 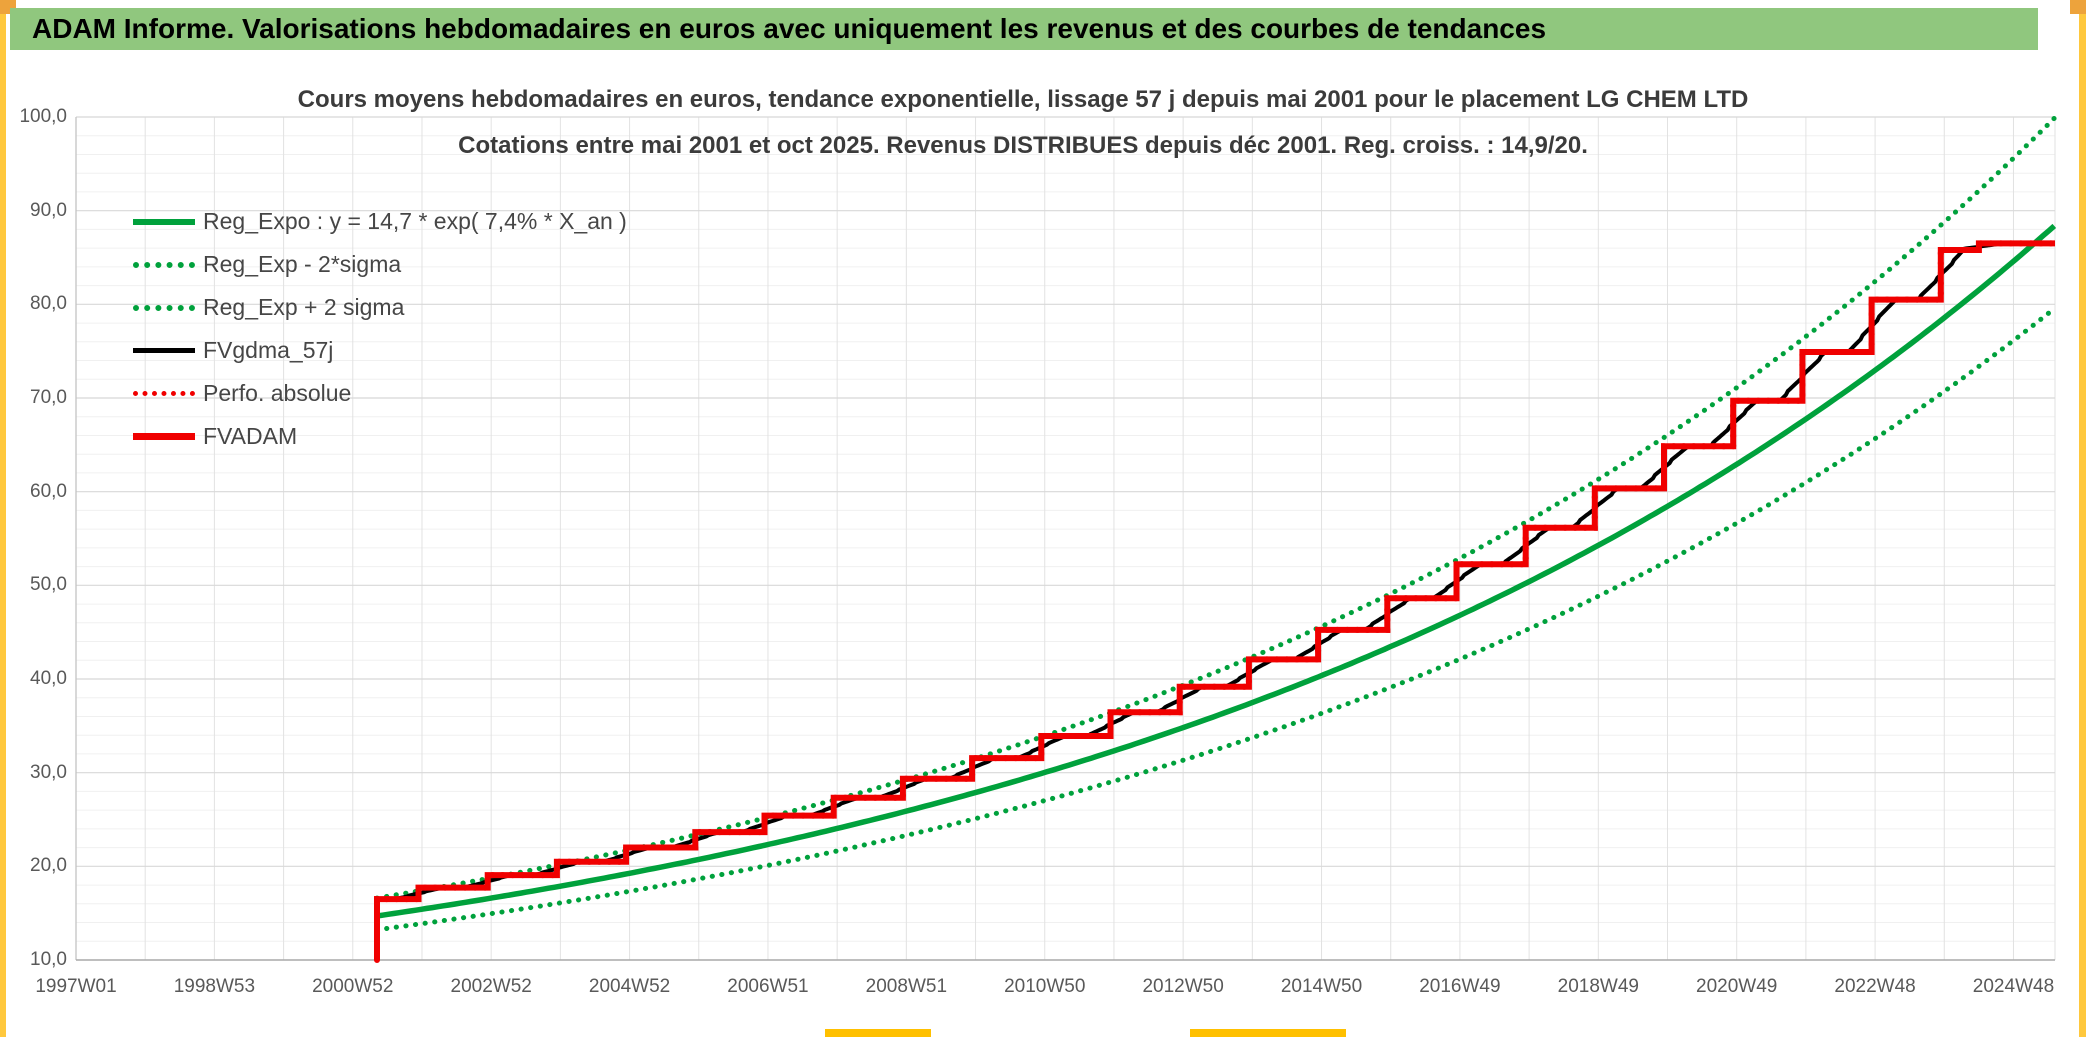 What do you see at coordinates (1460, 986) in the screenshot?
I see `x-tick-label: 2016W49` at bounding box center [1460, 986].